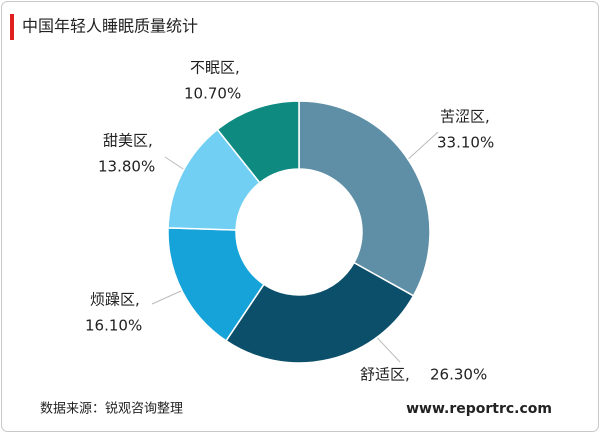 The width and height of the screenshot is (600, 437). What do you see at coordinates (110, 26) in the screenshot?
I see `chart-title: 中国年轻人睡眠质量统计` at bounding box center [110, 26].